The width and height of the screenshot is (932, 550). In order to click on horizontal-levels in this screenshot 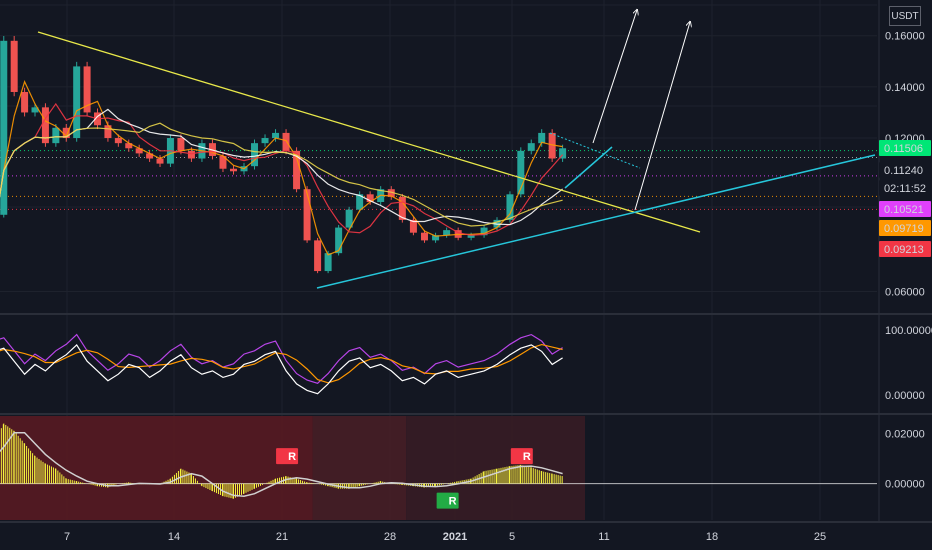, I will do `click(438, 180)`.